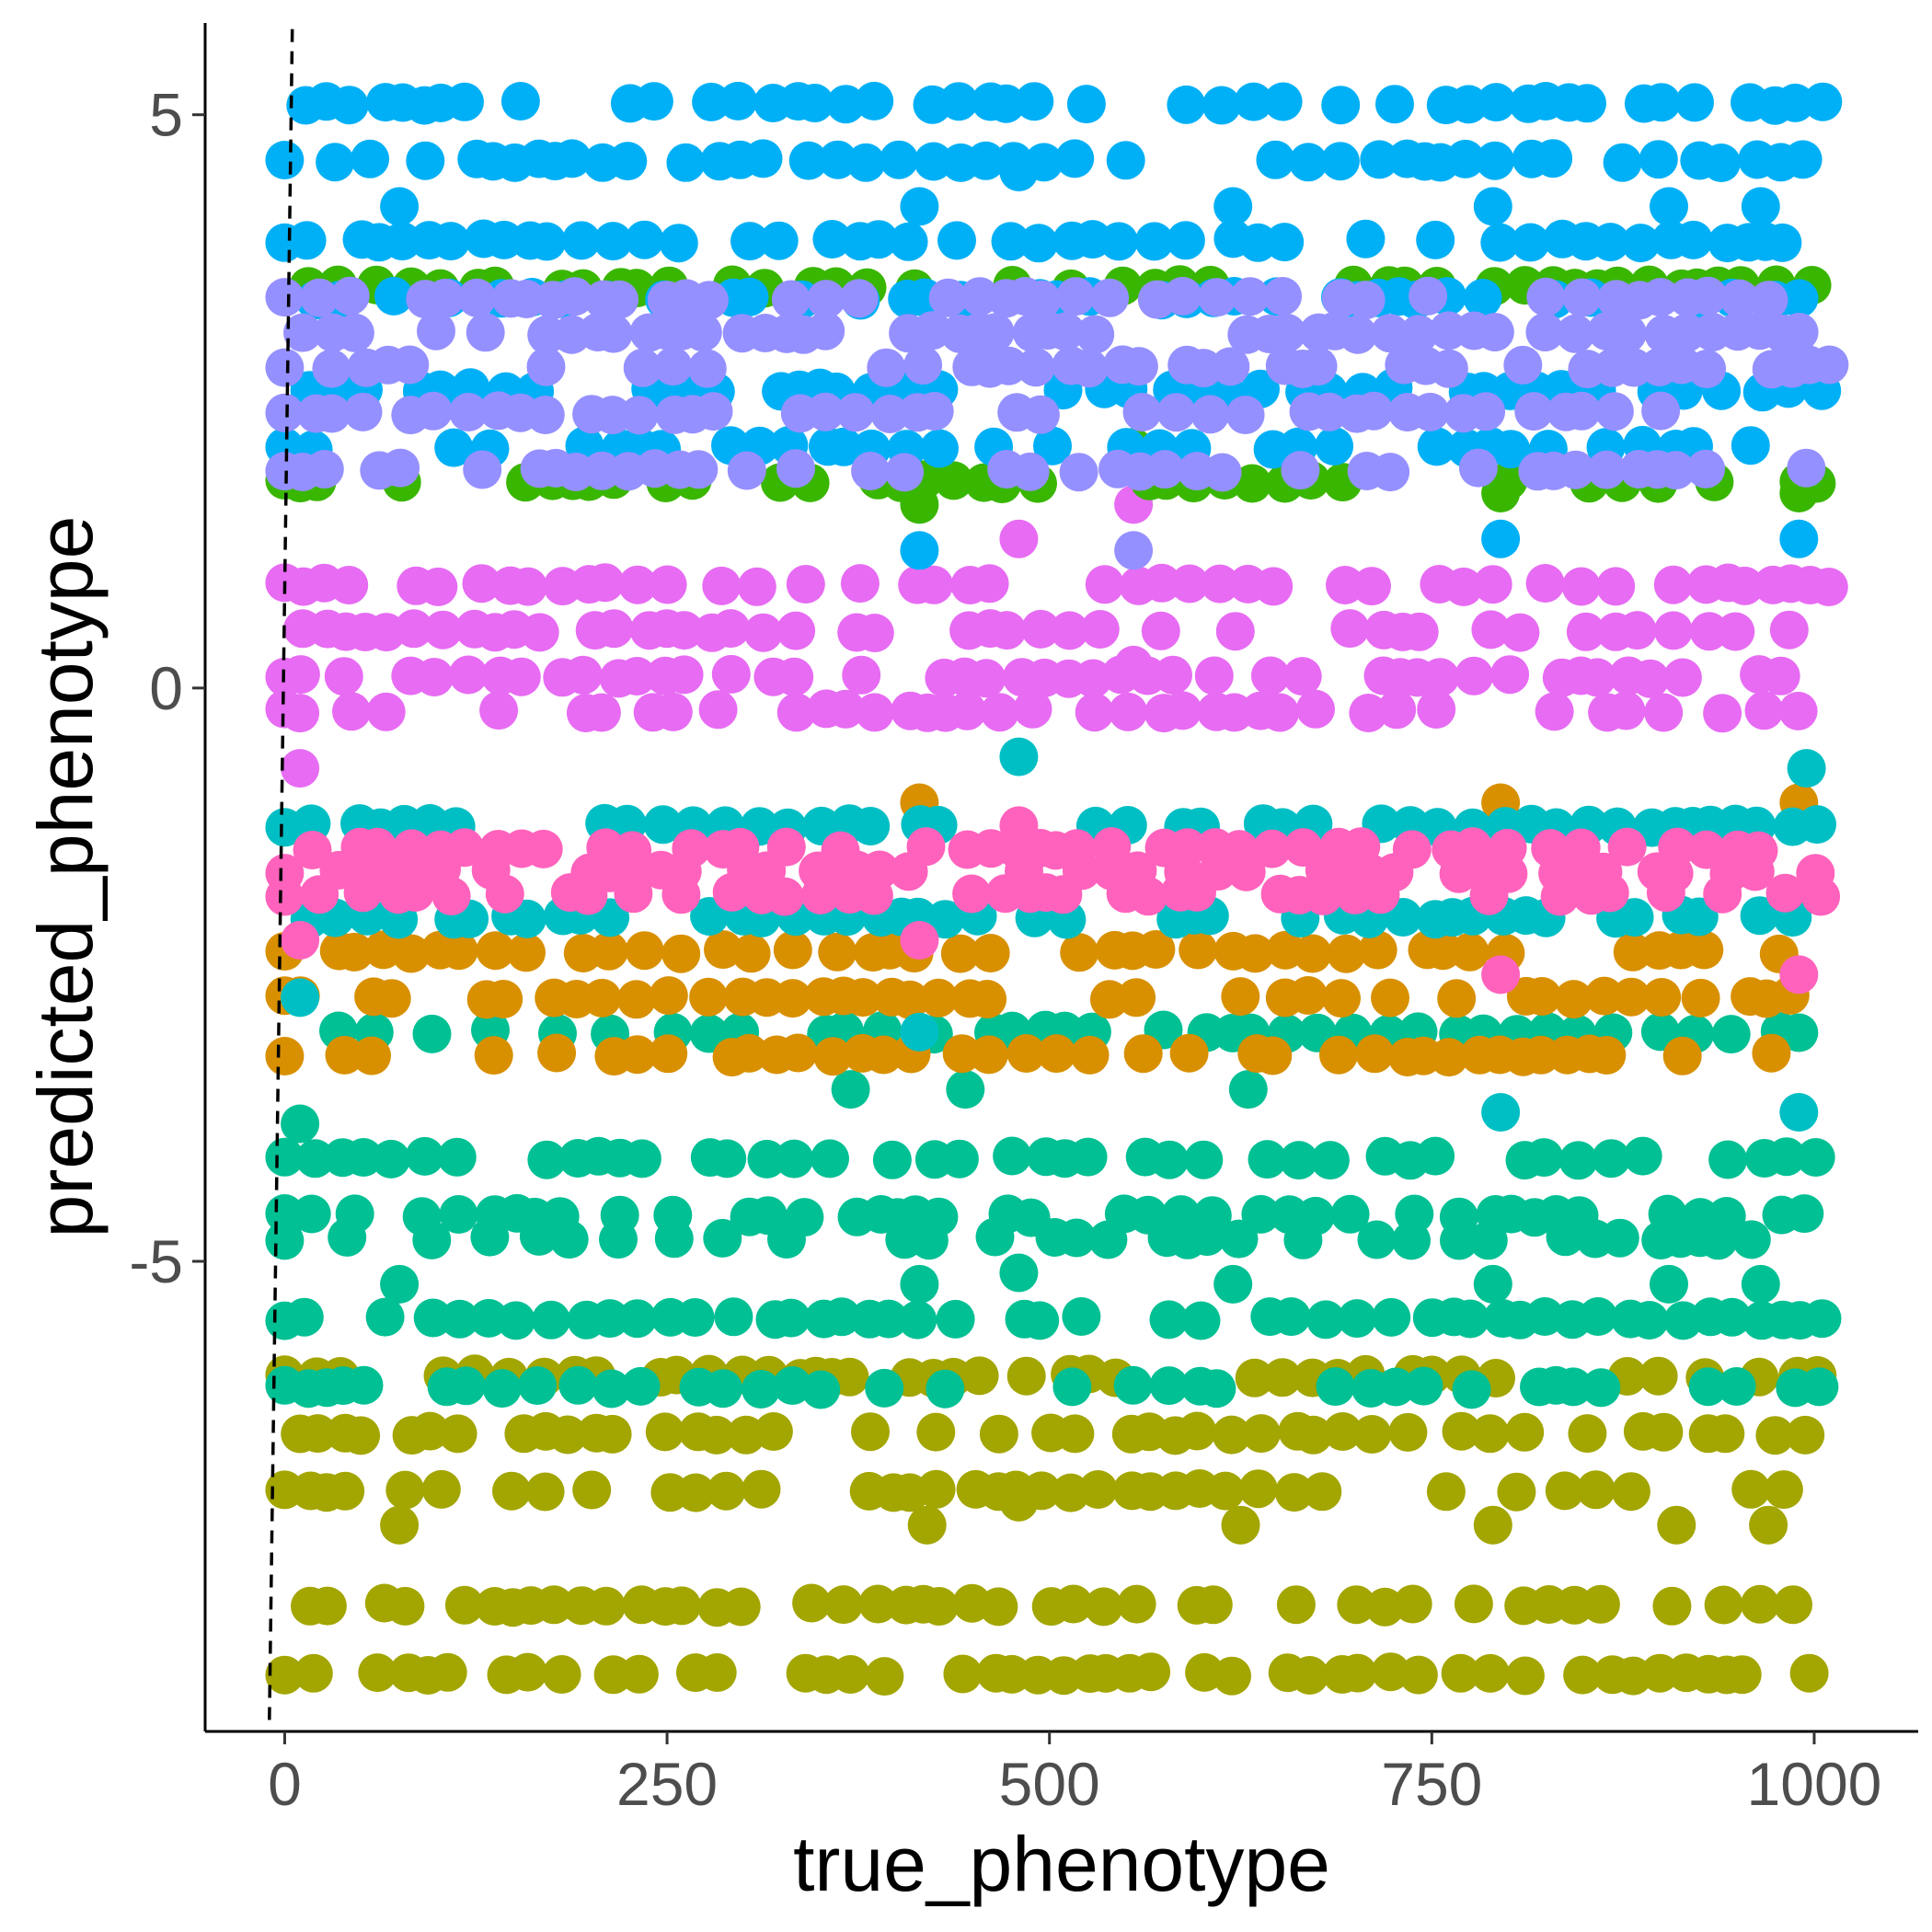 Image resolution: width=1932 pixels, height=1932 pixels. Describe the element at coordinates (667, 1784) in the screenshot. I see `x-tick-label: 250` at that location.